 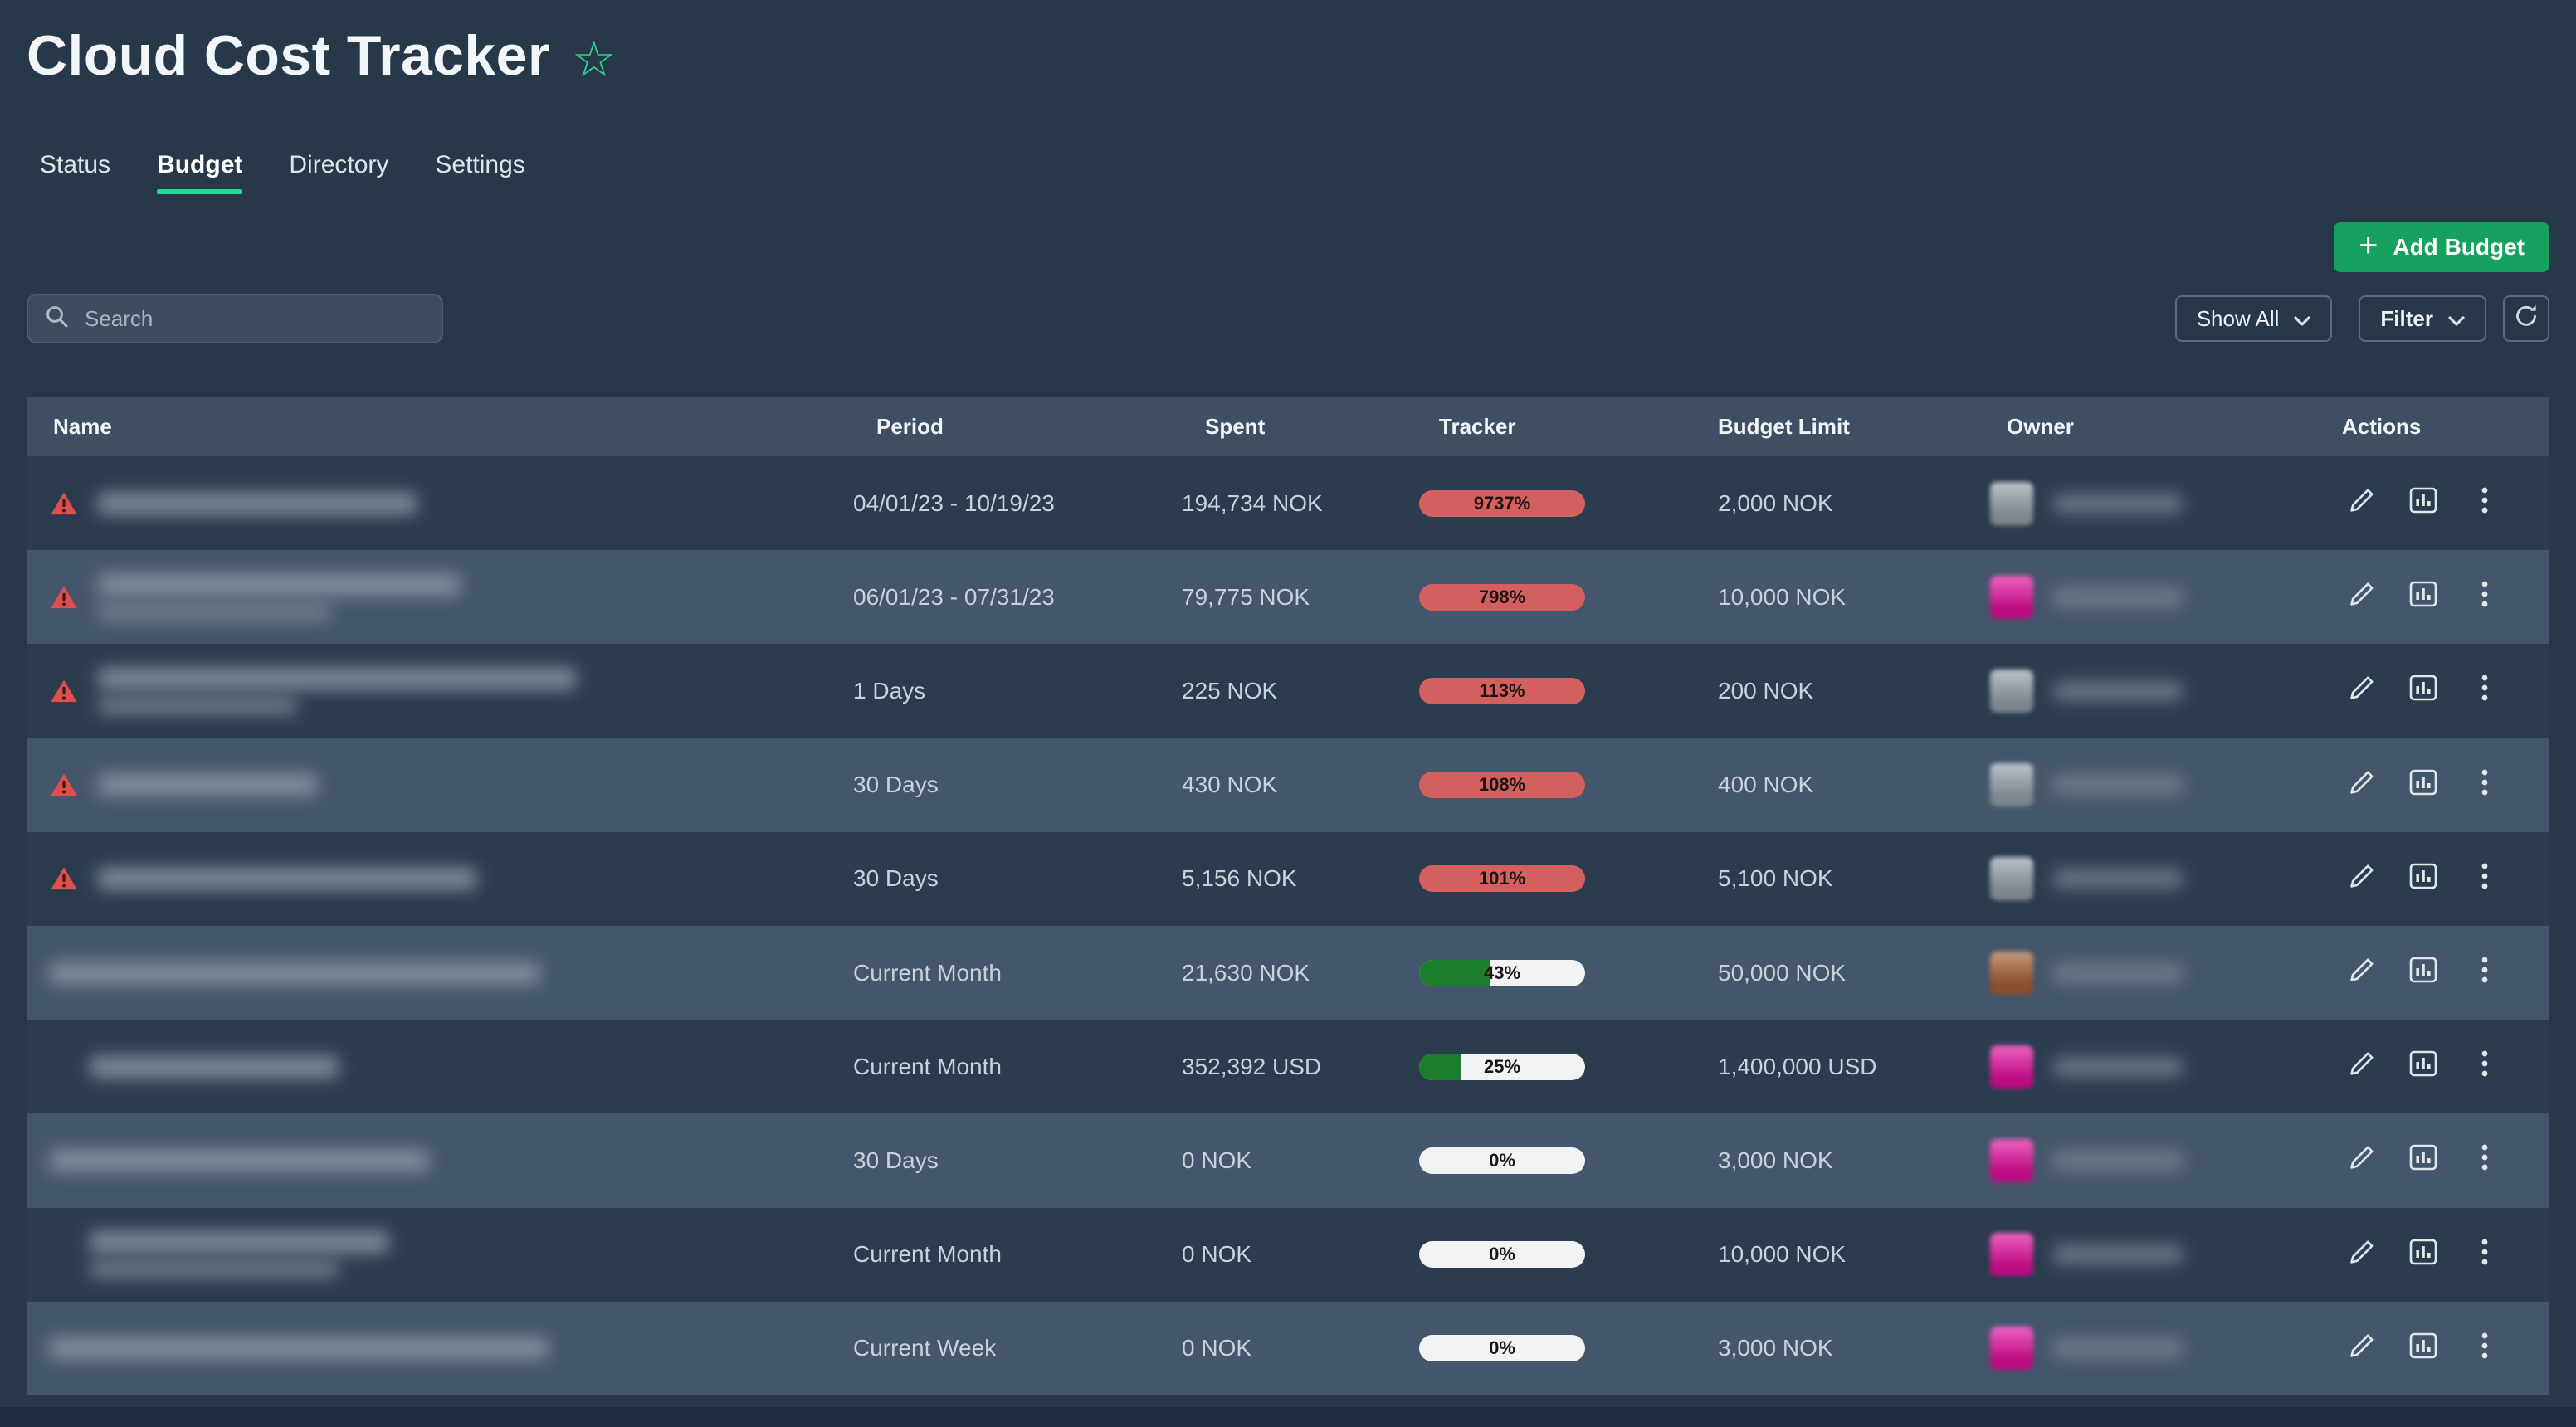 What do you see at coordinates (1502, 691) in the screenshot?
I see `tracker-pill: 113%` at bounding box center [1502, 691].